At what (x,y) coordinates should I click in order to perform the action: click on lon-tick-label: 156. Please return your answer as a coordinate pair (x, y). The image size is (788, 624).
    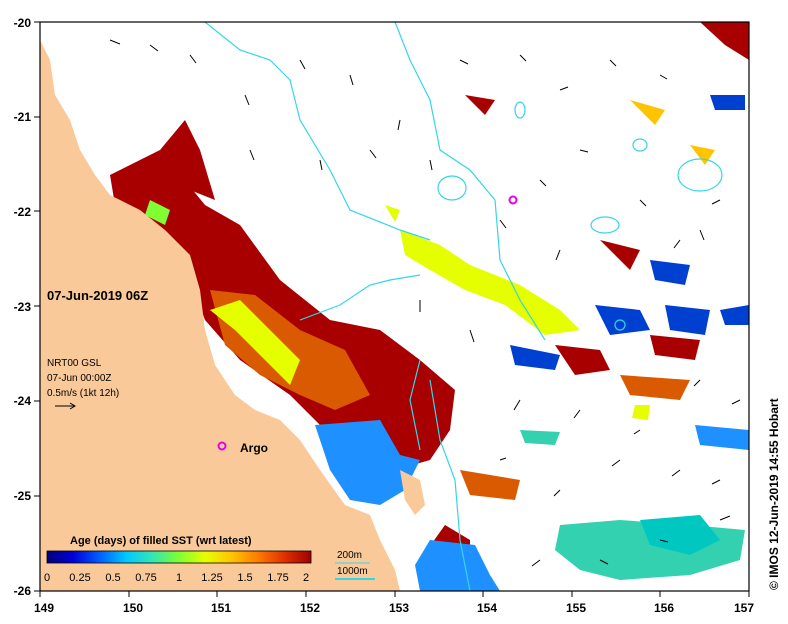
    Looking at the image, I should click on (664, 608).